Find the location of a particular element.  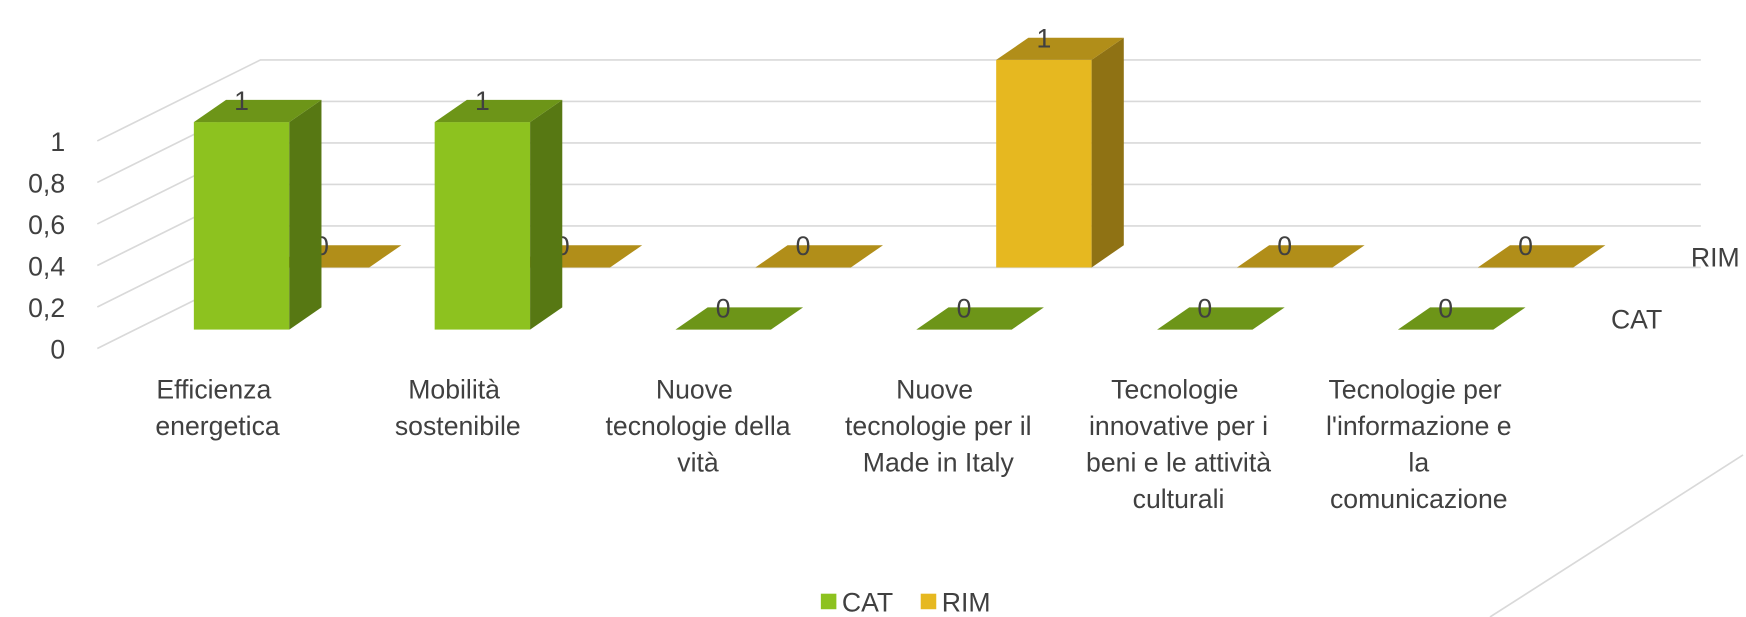

legend-label: CAT is located at coordinates (867, 602).